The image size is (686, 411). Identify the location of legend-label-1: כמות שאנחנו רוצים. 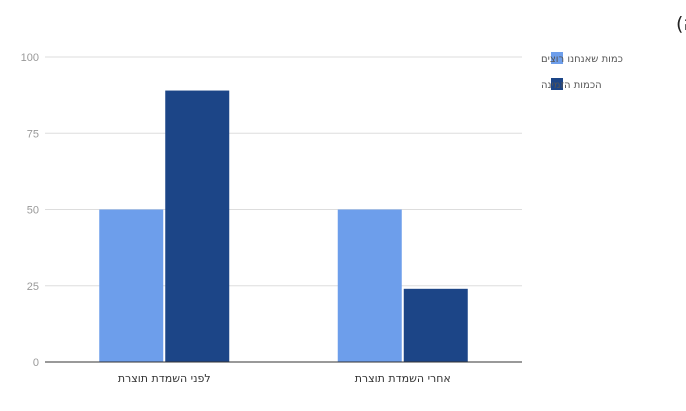
(582, 59).